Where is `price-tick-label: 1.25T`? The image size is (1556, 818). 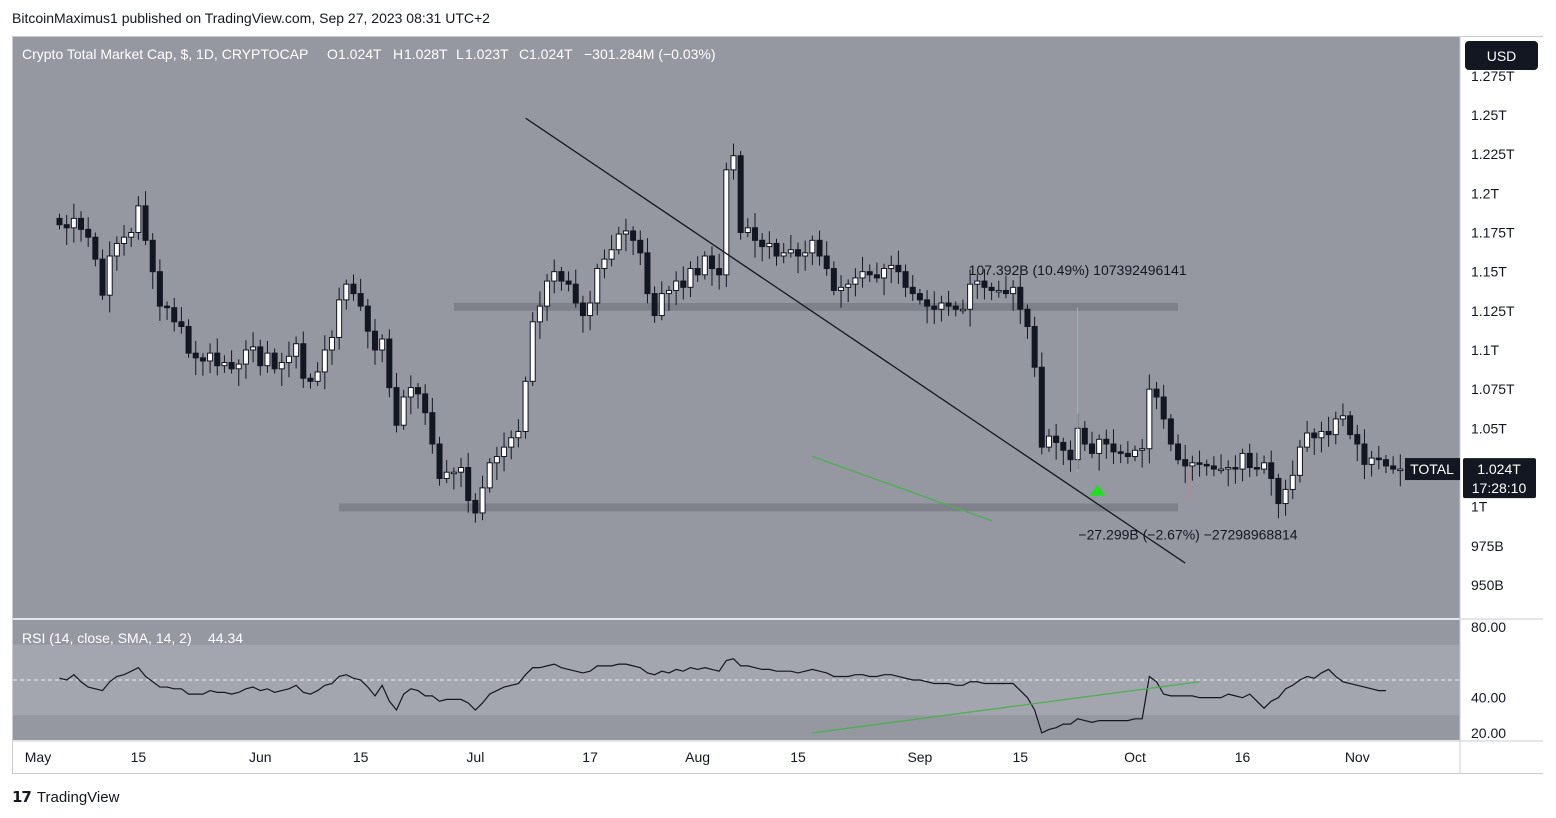 price-tick-label: 1.25T is located at coordinates (1489, 115).